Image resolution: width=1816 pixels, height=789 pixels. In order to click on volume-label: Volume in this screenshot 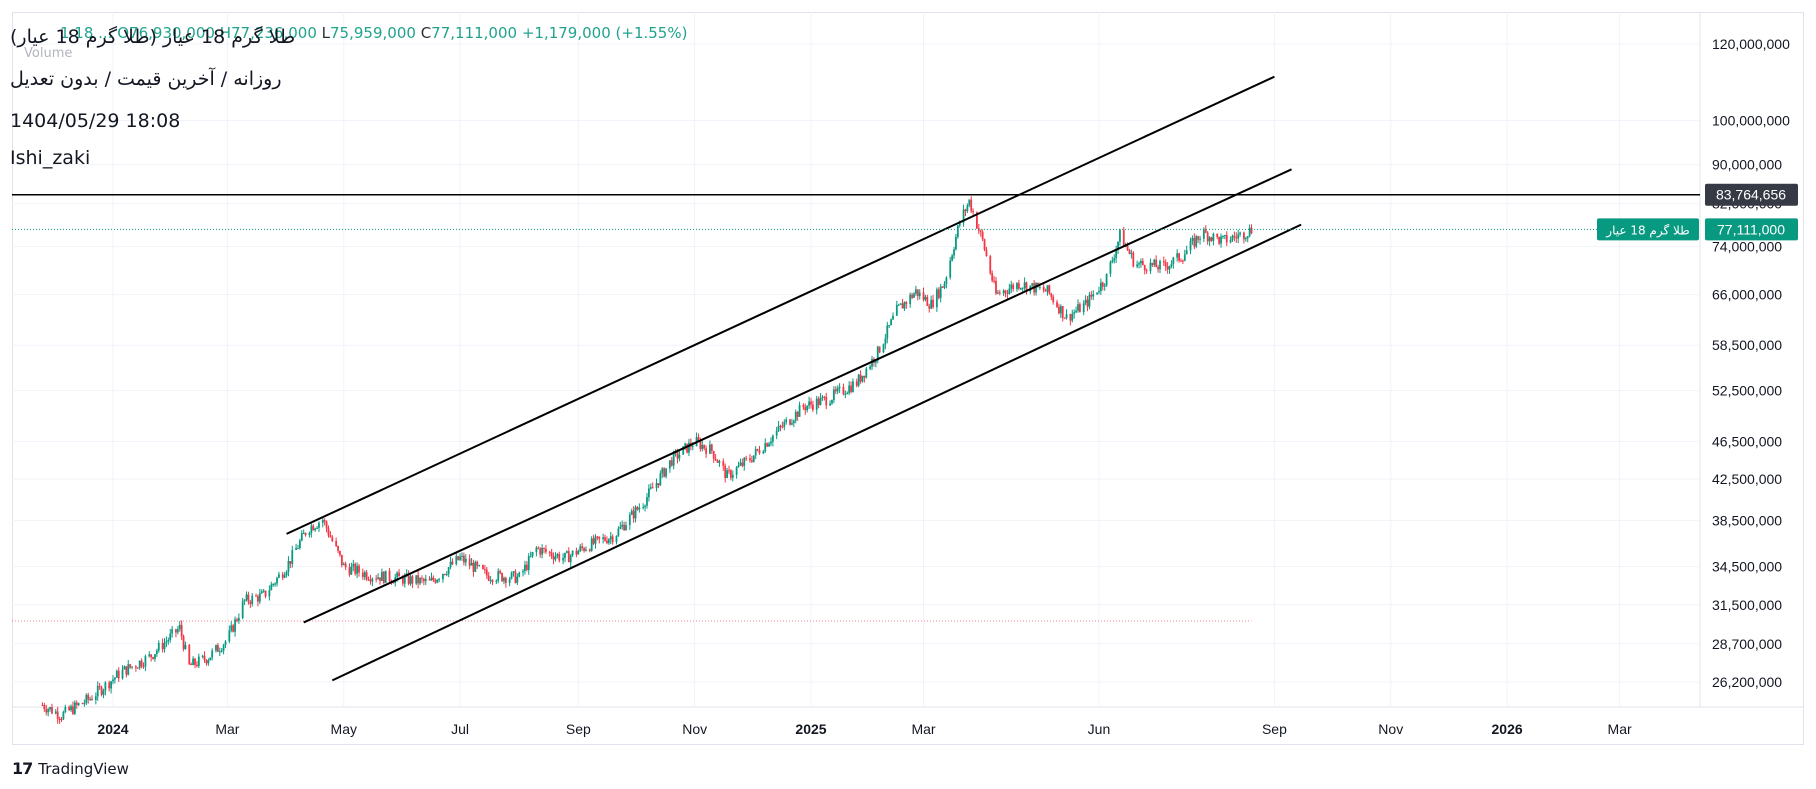, I will do `click(48, 53)`.